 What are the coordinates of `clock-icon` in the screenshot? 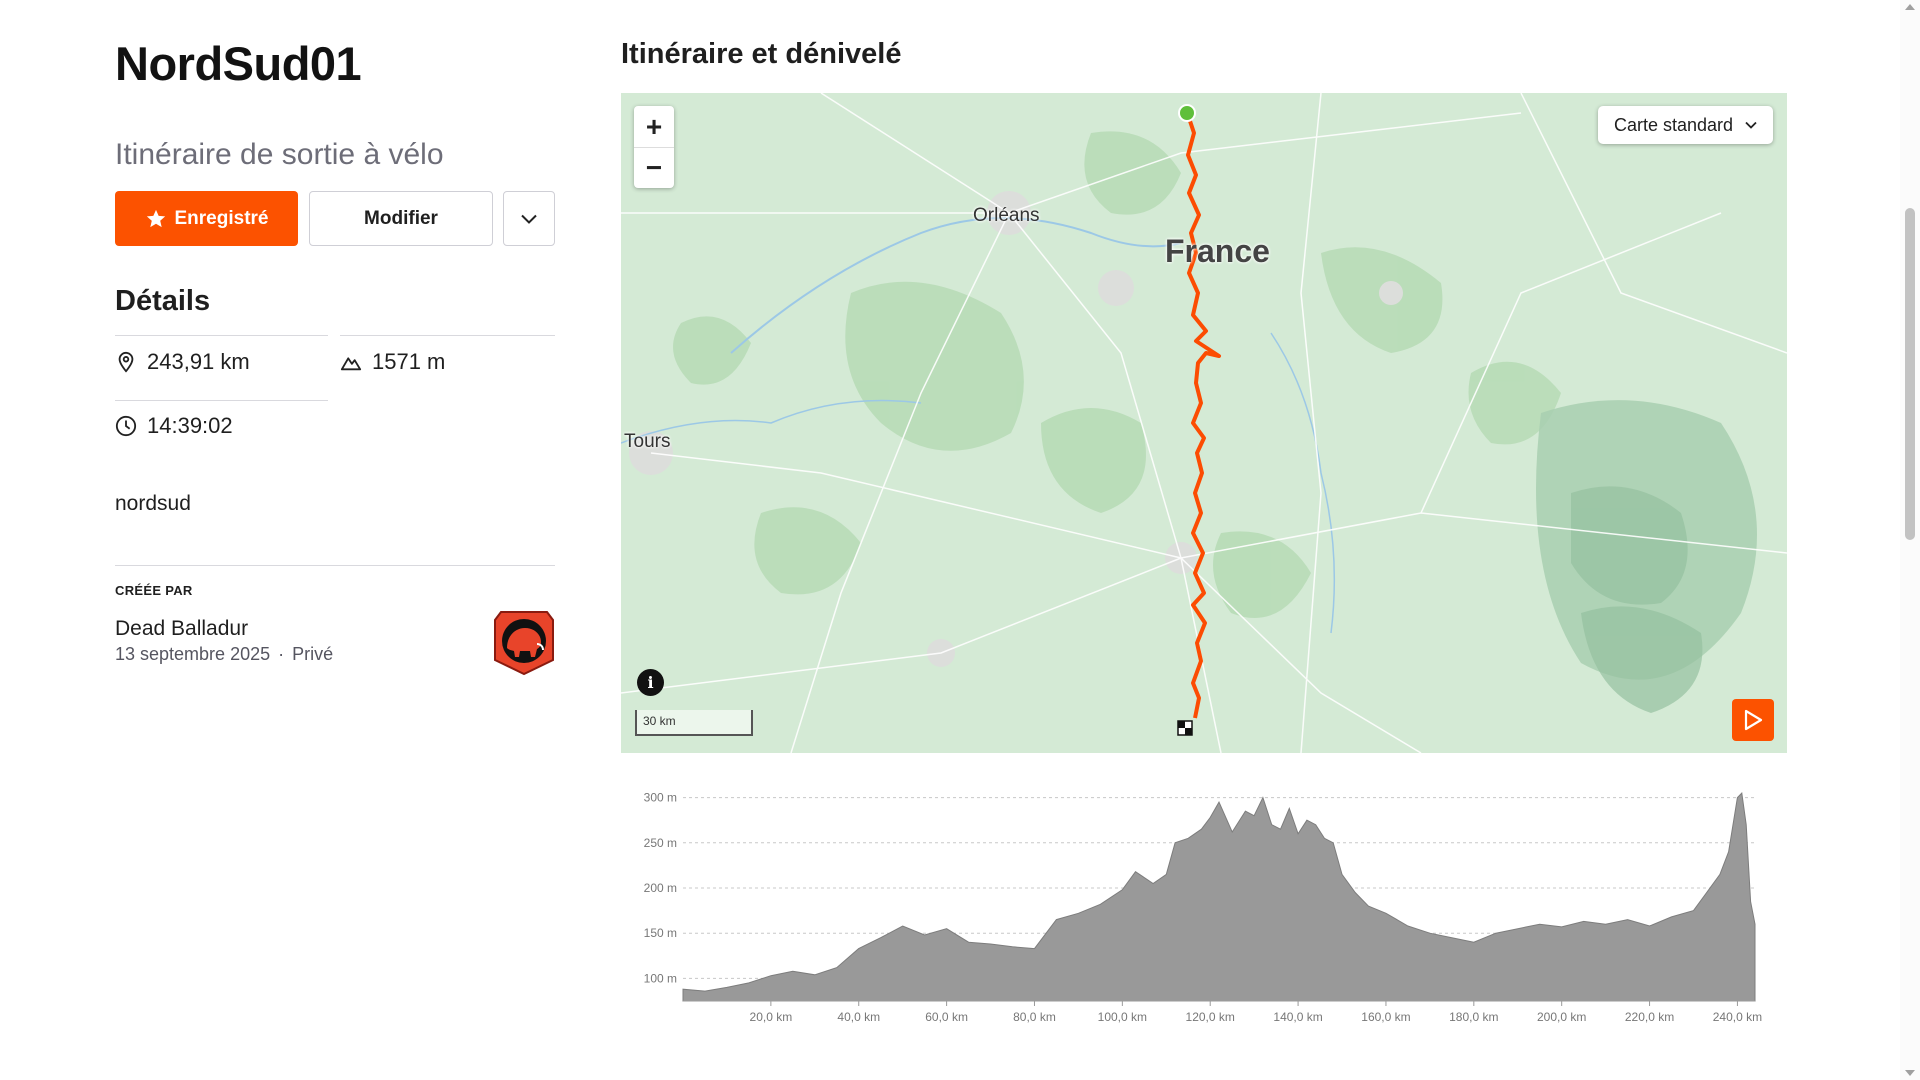 It's located at (126, 426).